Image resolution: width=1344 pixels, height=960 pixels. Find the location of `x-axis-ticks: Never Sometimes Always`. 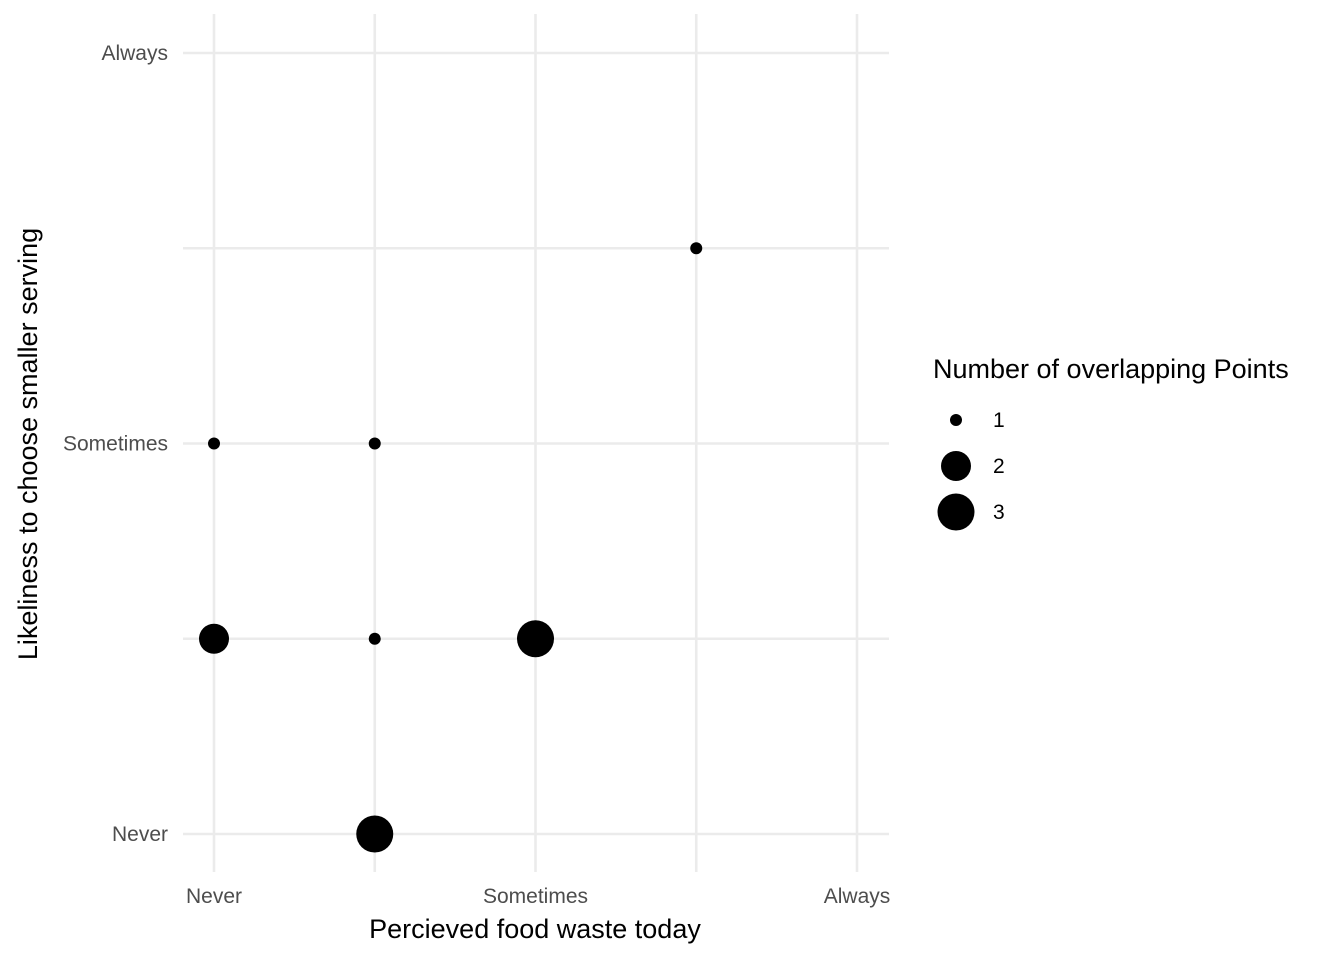

x-axis-ticks: Never Sometimes Always is located at coordinates (538, 896).